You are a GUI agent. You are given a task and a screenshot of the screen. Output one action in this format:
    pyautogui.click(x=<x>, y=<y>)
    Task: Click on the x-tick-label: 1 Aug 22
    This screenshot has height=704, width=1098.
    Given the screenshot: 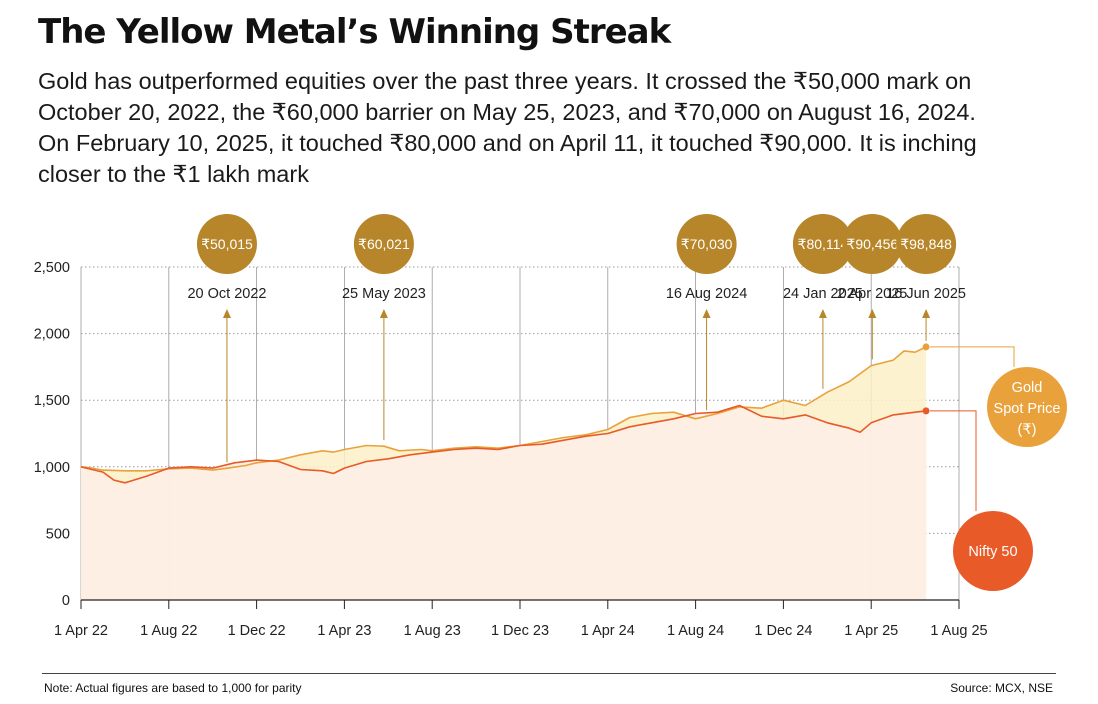 What is the action you would take?
    pyautogui.click(x=168, y=631)
    